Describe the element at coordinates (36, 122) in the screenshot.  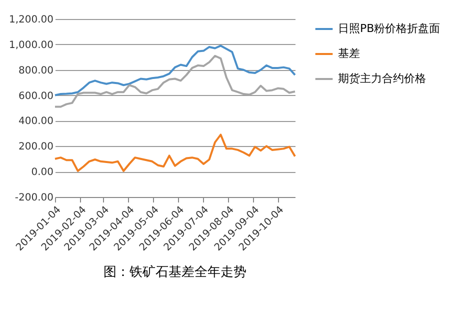
I see `y-tick-label: 400.00` at that location.